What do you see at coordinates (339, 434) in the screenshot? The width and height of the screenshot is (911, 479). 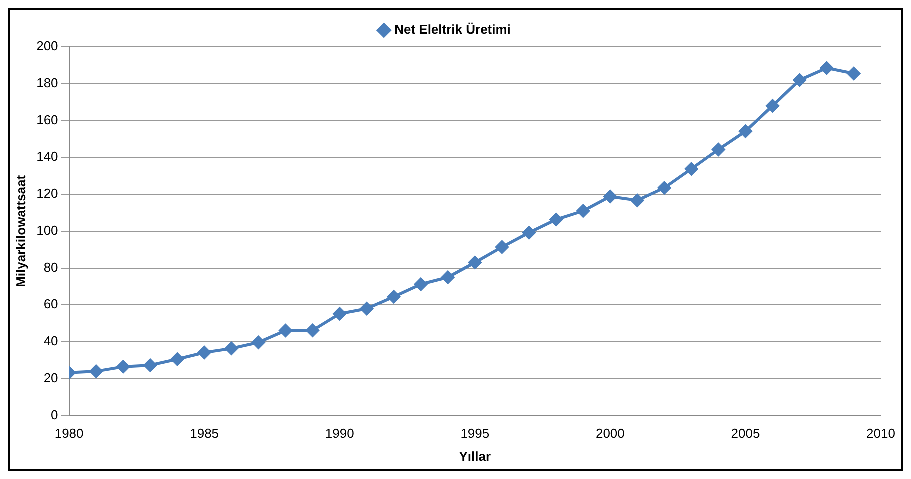 I see `x-tick-label: 1990` at bounding box center [339, 434].